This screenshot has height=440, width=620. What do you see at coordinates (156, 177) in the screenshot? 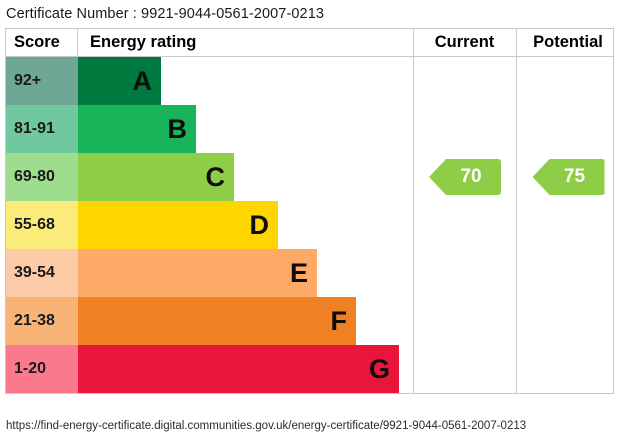
I see `rating-bar-c: C` at bounding box center [156, 177].